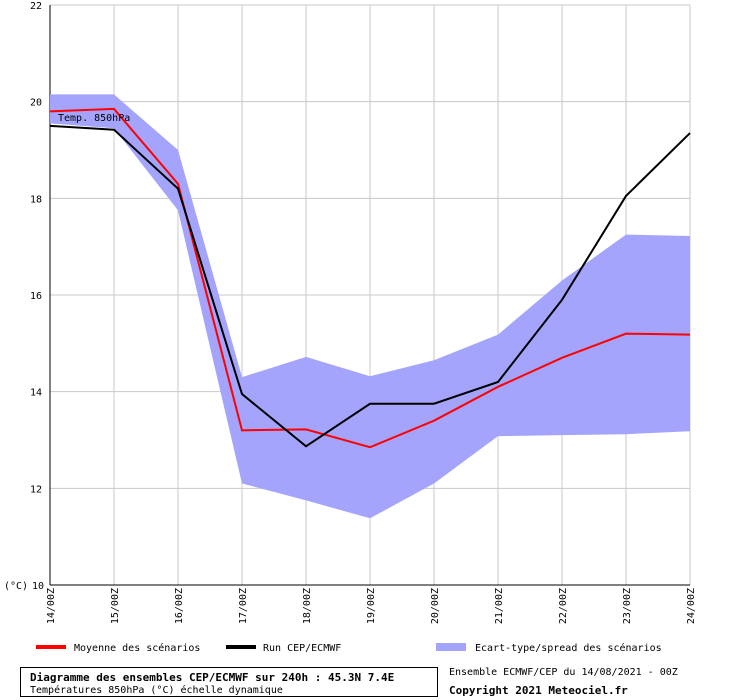 The width and height of the screenshot is (740, 700). I want to click on x-tick-label: 14/00Z, so click(51, 606).